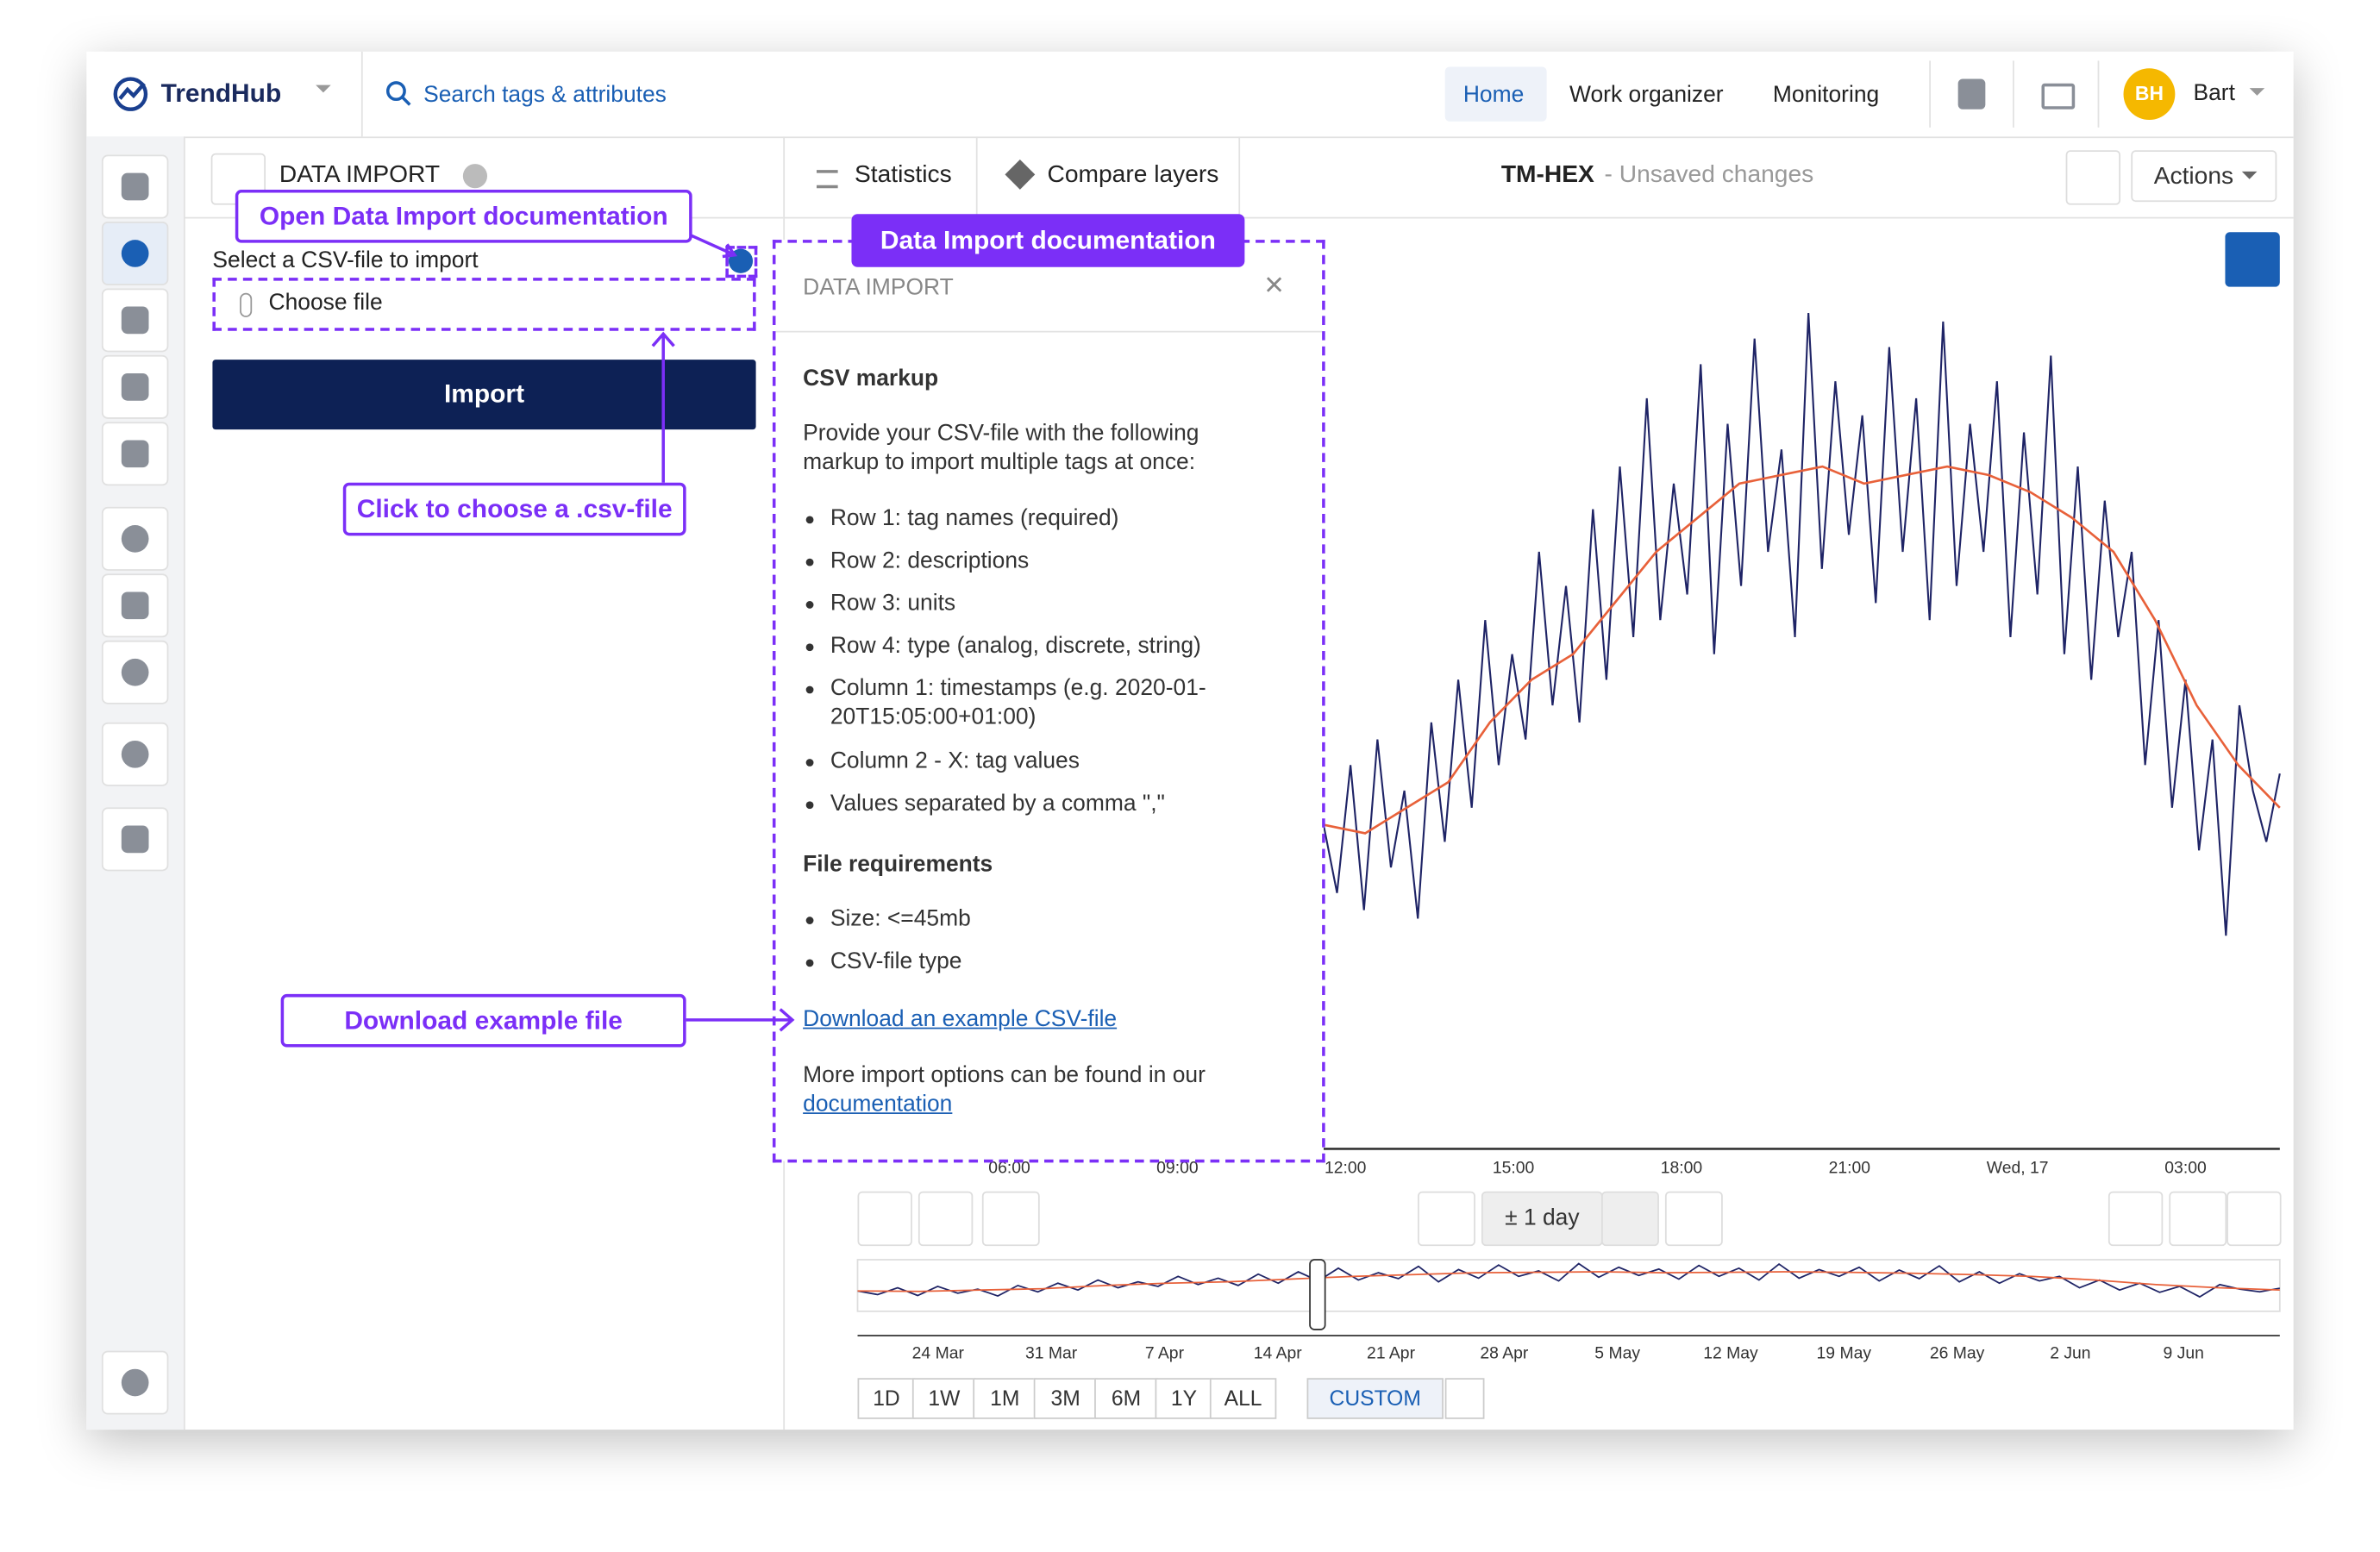 This screenshot has height=1552, width=2380. I want to click on arrow, so click(713, 246).